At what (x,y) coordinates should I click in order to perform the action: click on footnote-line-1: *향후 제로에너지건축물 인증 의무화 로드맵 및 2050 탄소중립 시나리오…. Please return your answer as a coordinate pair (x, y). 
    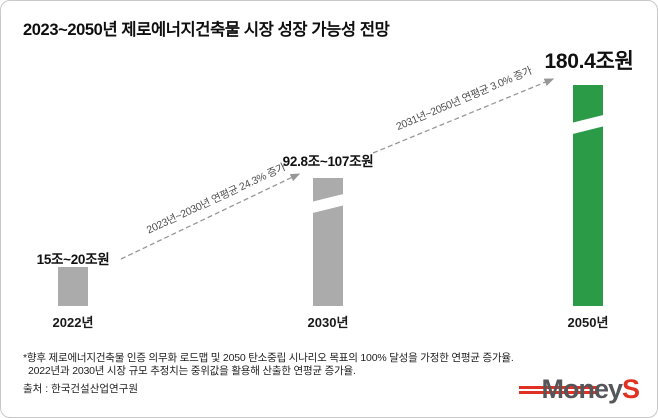
    Looking at the image, I should click on (268, 358).